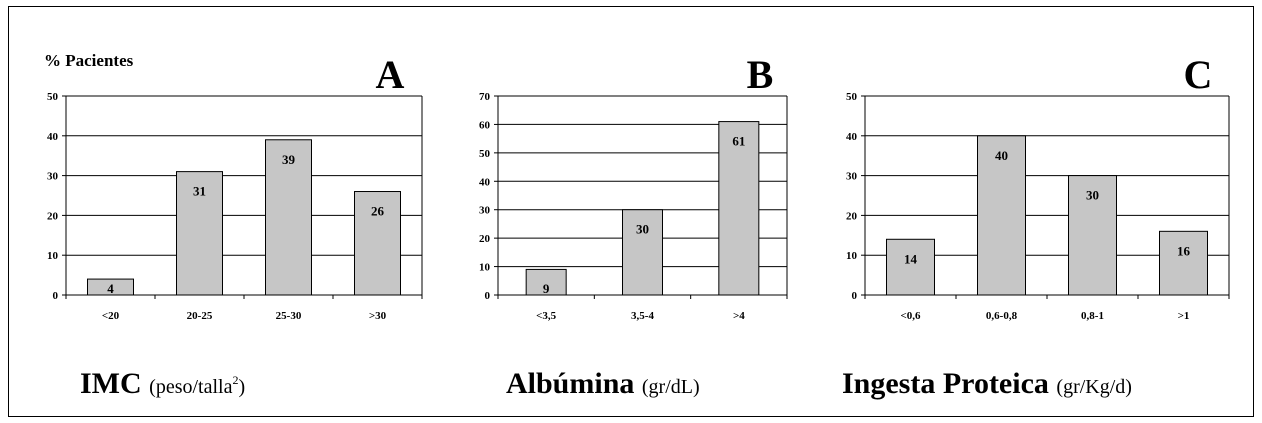 The height and width of the screenshot is (423, 1262). I want to click on x-tick-label: 3,5-4, so click(642, 316).